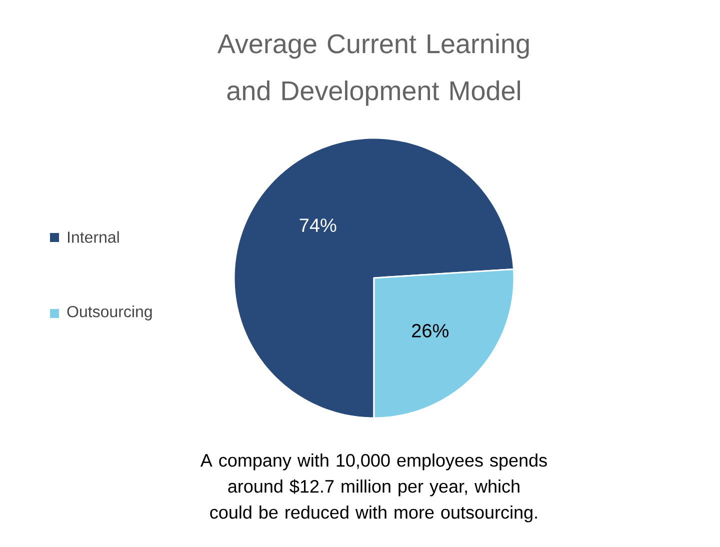 The height and width of the screenshot is (547, 720). What do you see at coordinates (373, 488) in the screenshot?
I see `text: A company with 10,000 employees spends around $12.7 million per year, which could be reduced with more outsourcing.` at bounding box center [373, 488].